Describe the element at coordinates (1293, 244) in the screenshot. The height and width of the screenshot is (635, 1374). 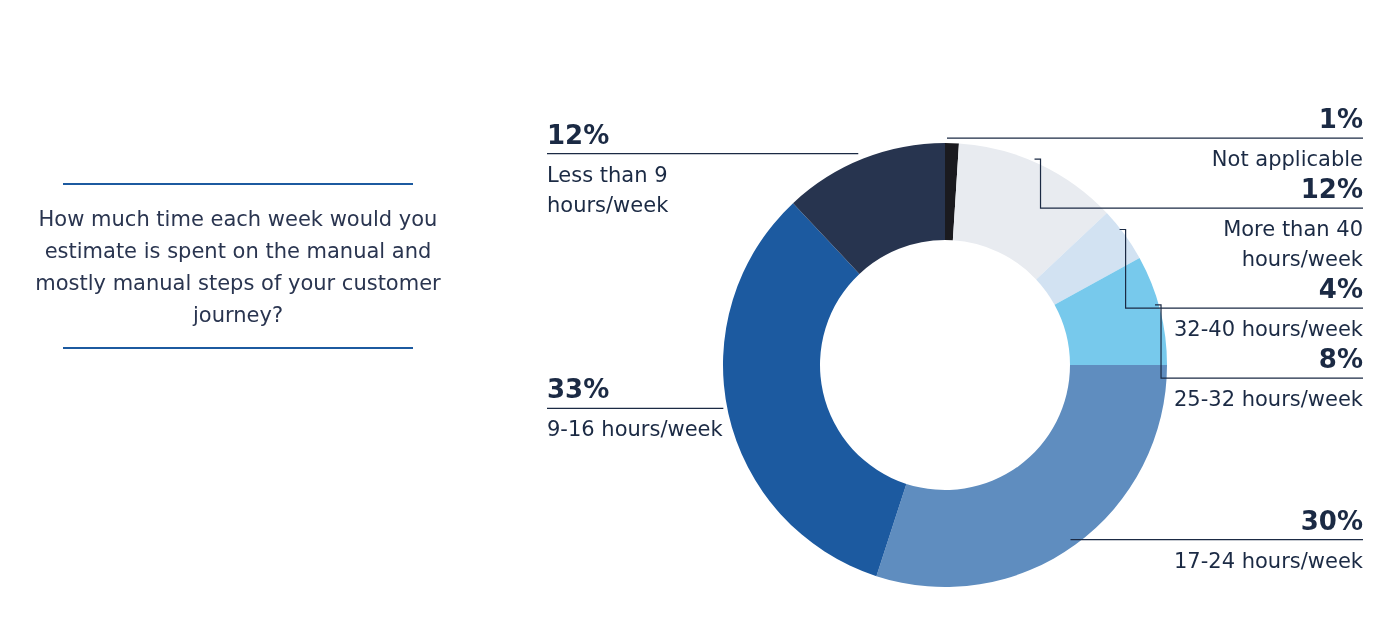
I see `slice-label: More than 40 hours/week` at that location.